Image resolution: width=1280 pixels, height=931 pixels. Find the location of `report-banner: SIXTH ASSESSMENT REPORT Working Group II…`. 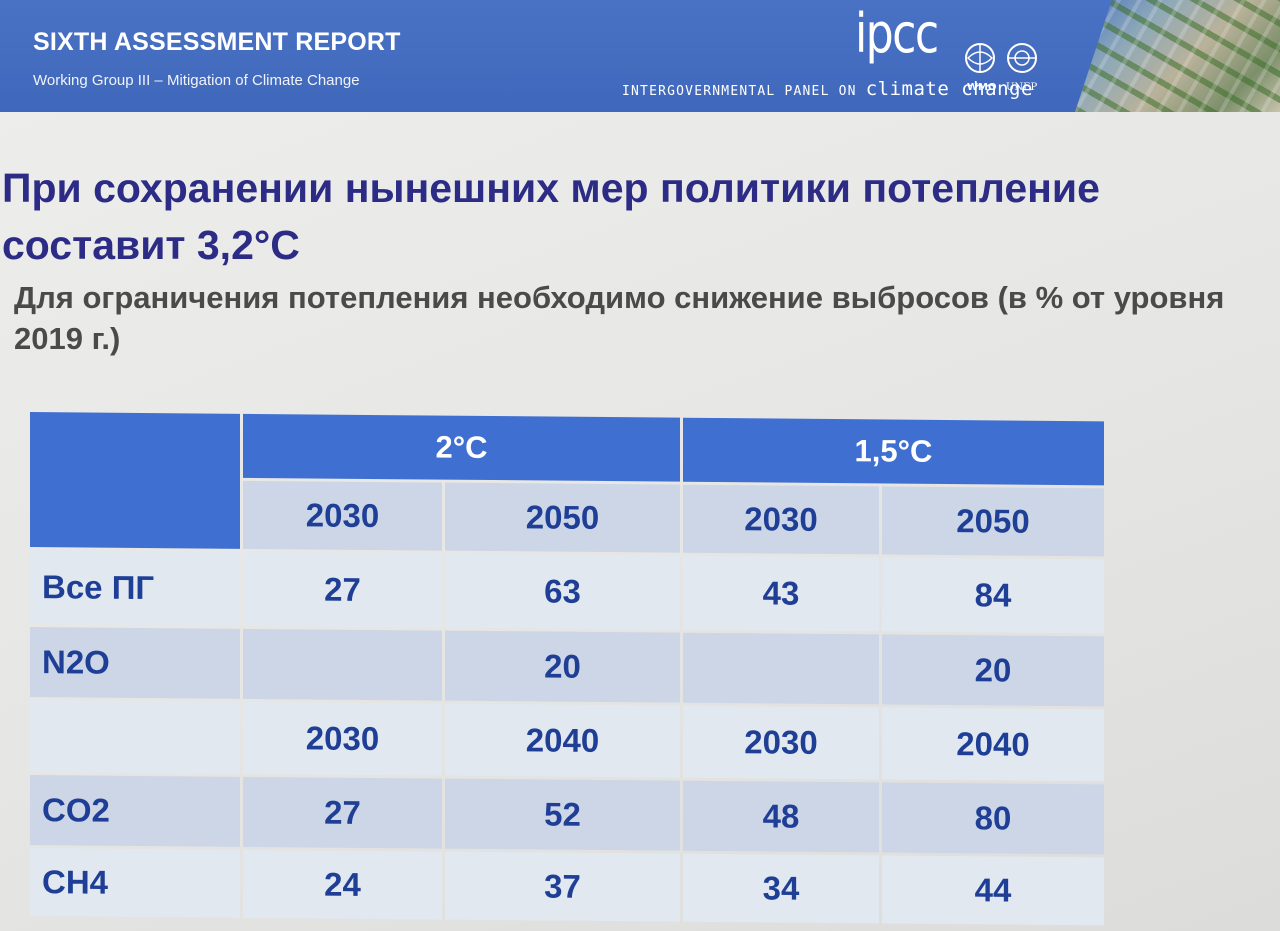

report-banner: SIXTH ASSESSMENT REPORT Working Group II… is located at coordinates (640, 56).